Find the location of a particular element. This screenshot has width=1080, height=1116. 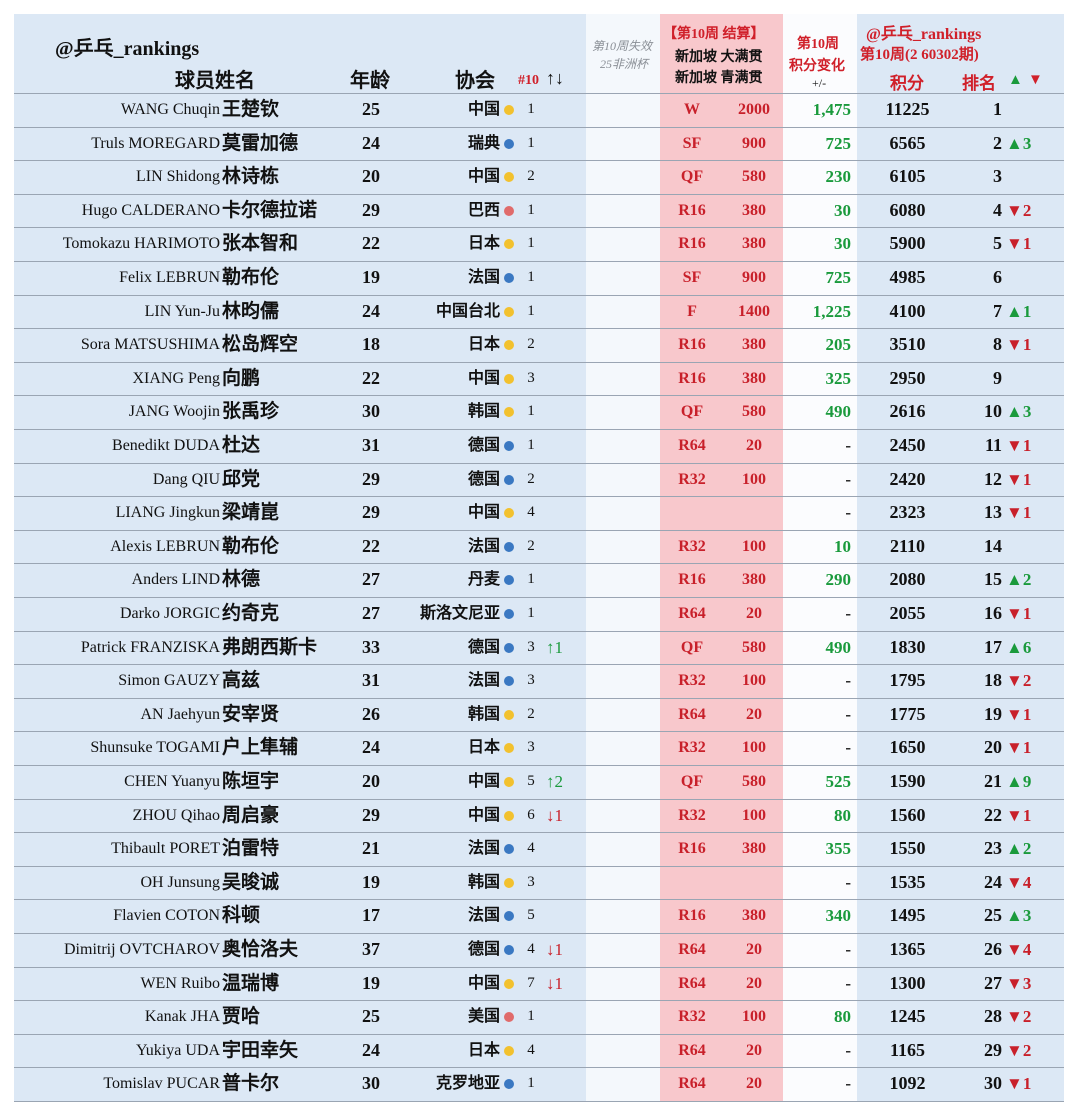

rank: 4 is located at coordinates (997, 209).